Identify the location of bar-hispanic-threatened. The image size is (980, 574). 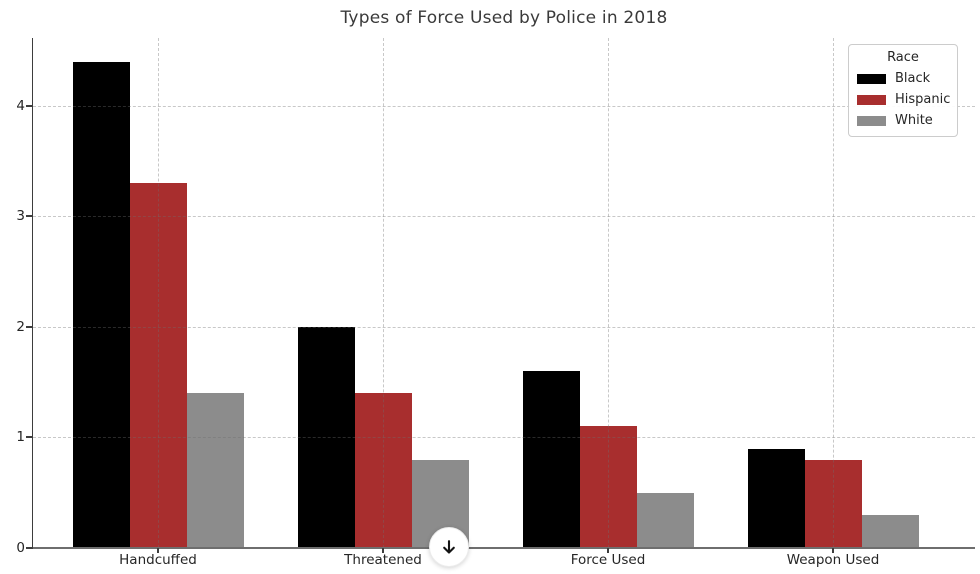
(383, 470).